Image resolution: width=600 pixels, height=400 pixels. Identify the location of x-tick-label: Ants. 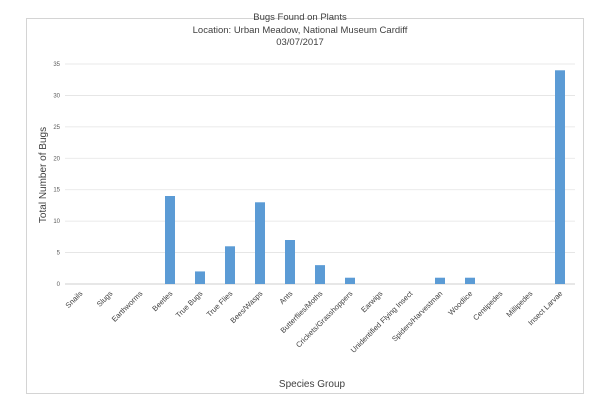
(285, 297).